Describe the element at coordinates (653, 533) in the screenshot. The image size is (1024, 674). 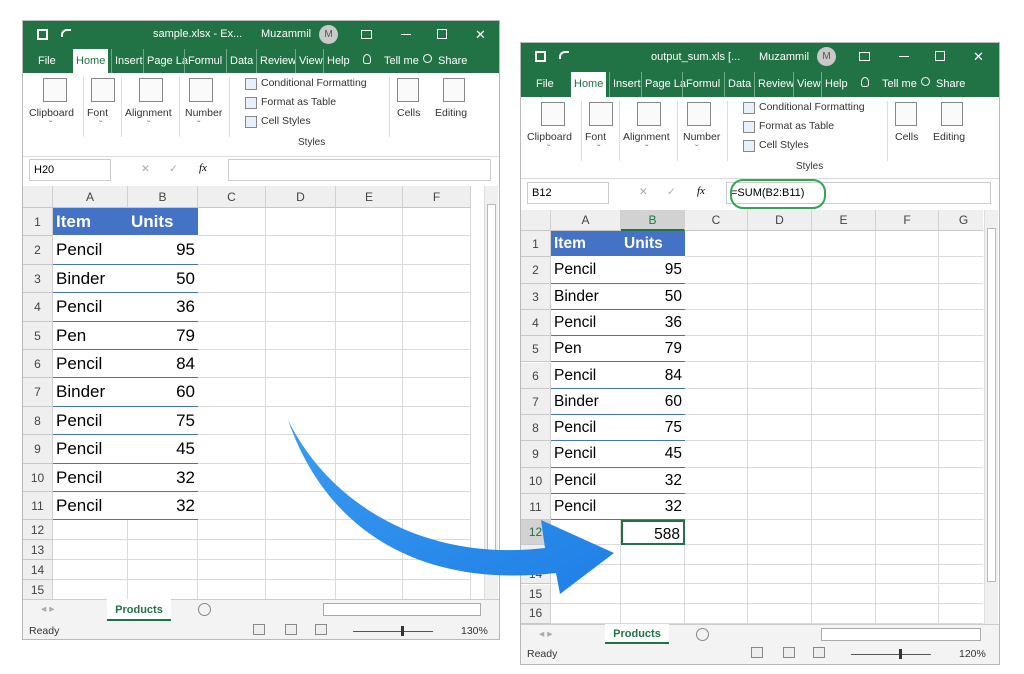
I see `cell: 588` at that location.